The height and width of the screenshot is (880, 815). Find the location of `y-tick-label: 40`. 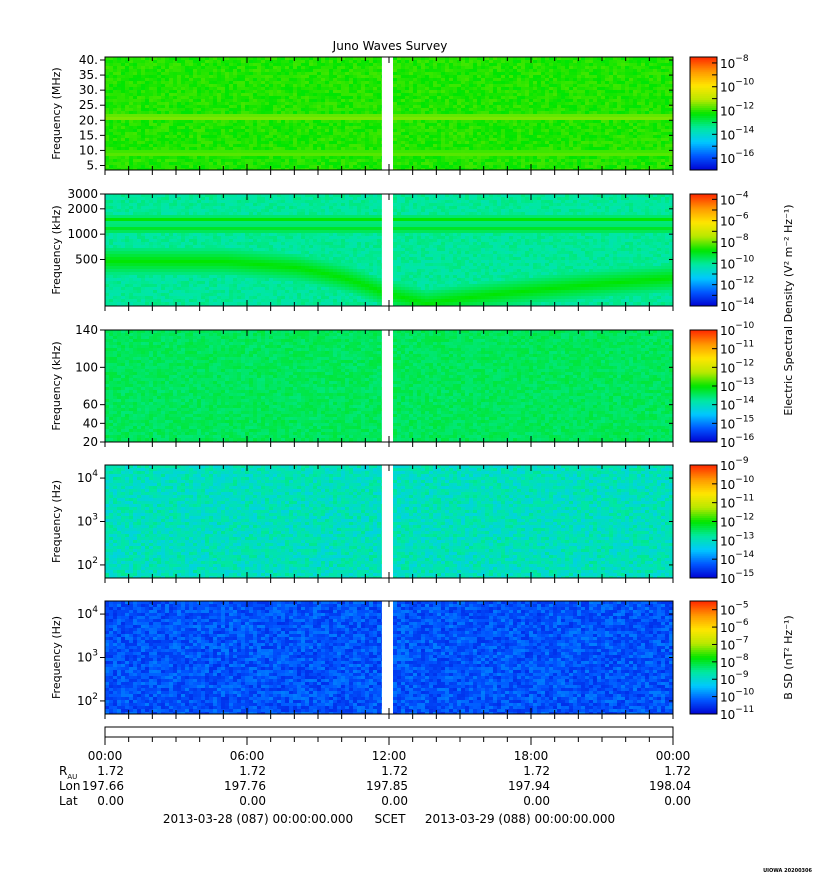

y-tick-label: 40 is located at coordinates (90, 423).